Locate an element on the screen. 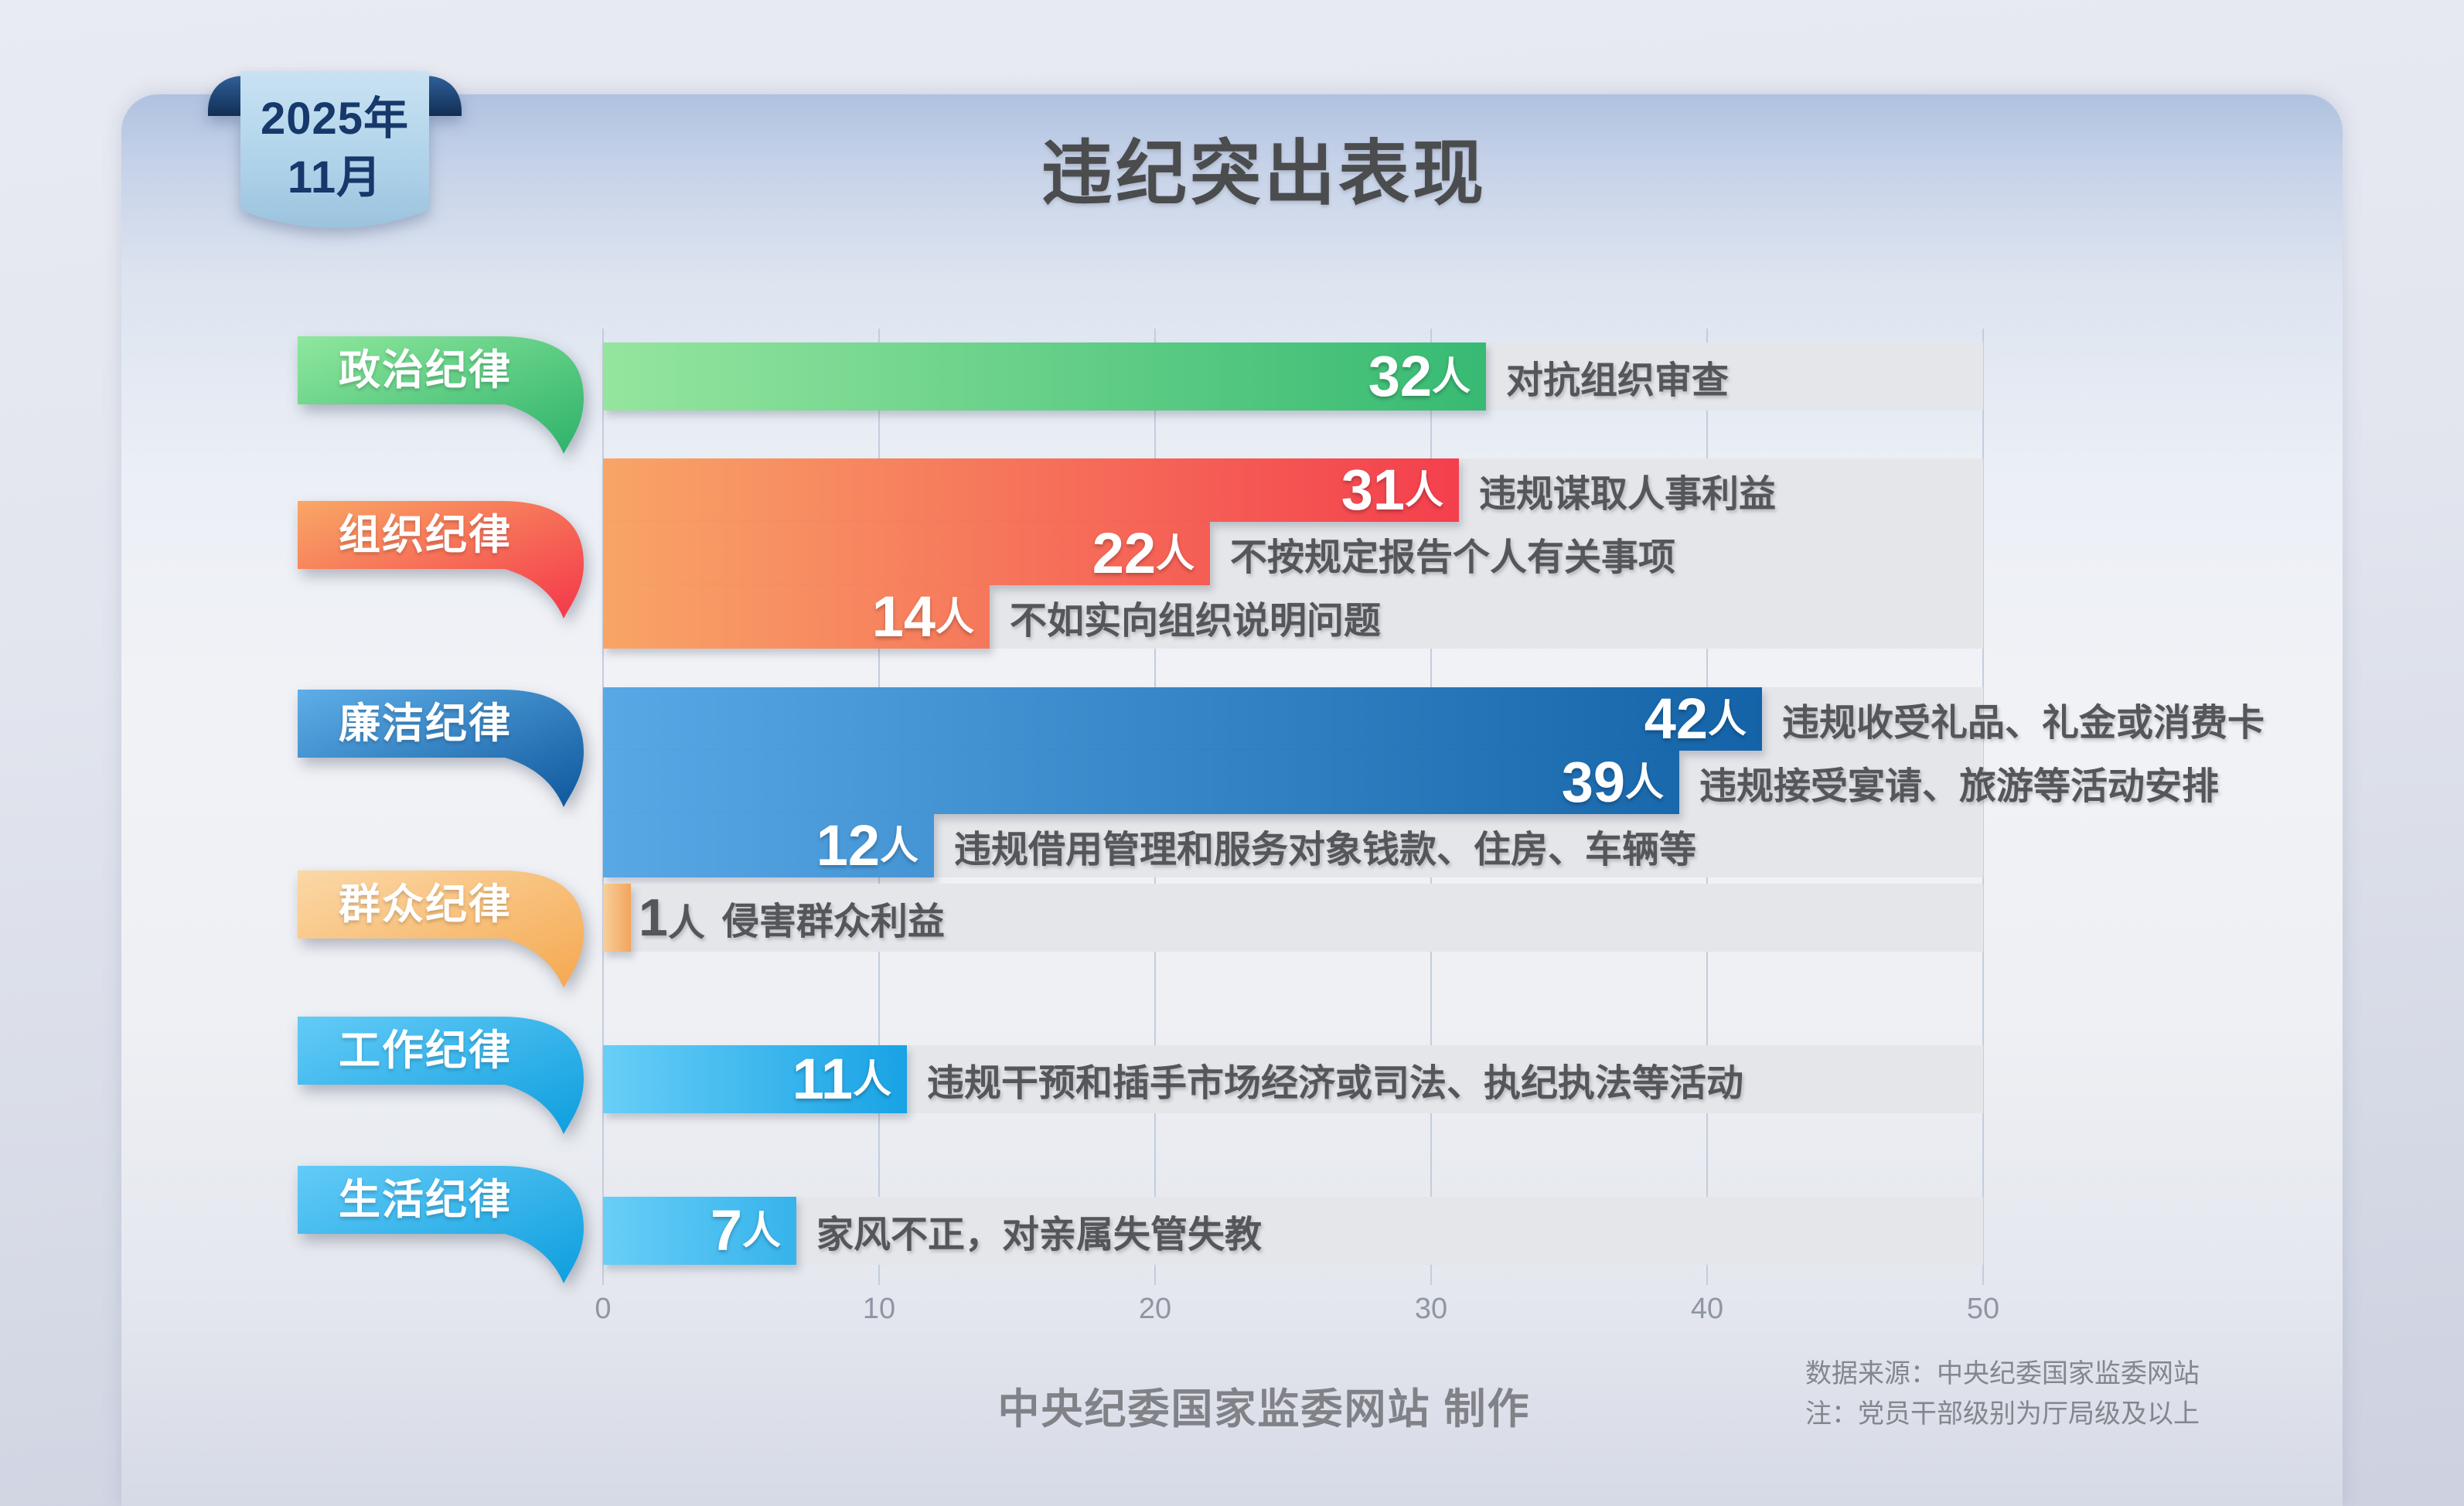 The height and width of the screenshot is (1506, 2464). bar-annotation: 不如实向组织说明问题 is located at coordinates (1195, 617).